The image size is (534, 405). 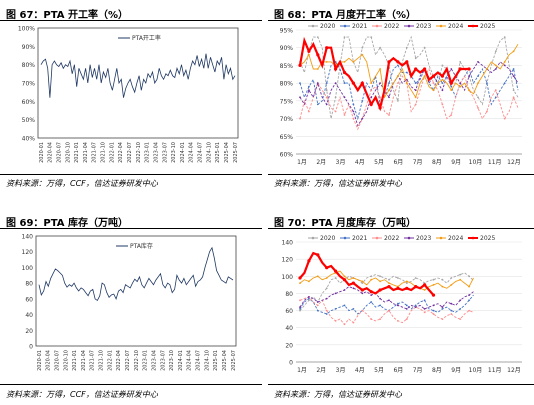 I want to click on x-tick-label: 2020-01, so click(x=42, y=152).